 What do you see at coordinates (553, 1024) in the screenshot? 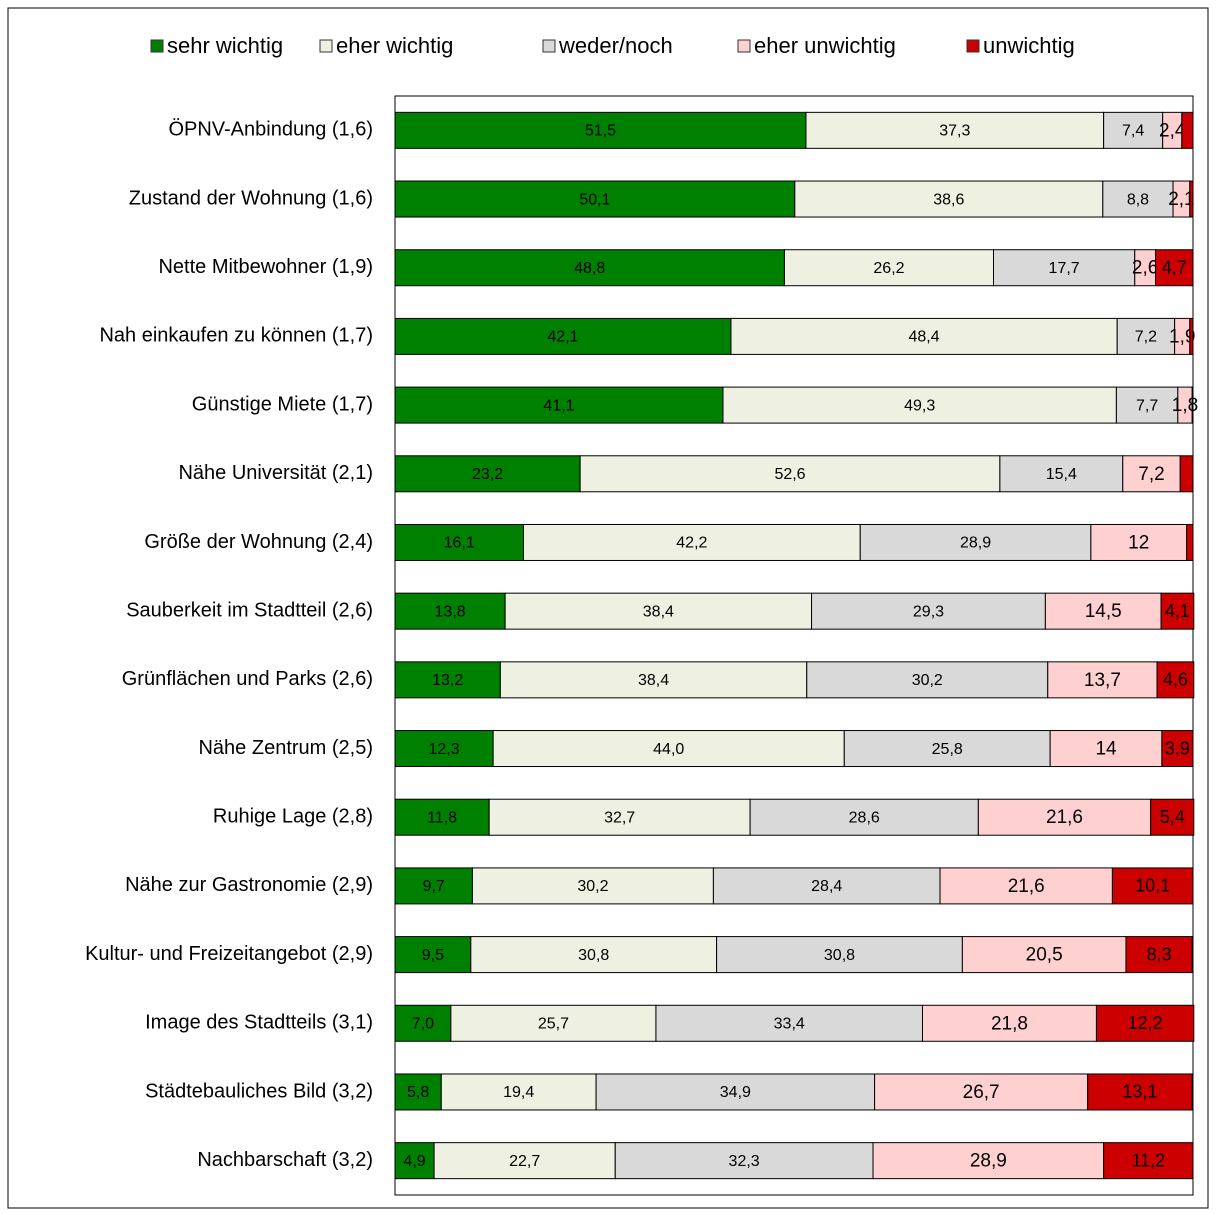
I see `data-label: 25,7` at bounding box center [553, 1024].